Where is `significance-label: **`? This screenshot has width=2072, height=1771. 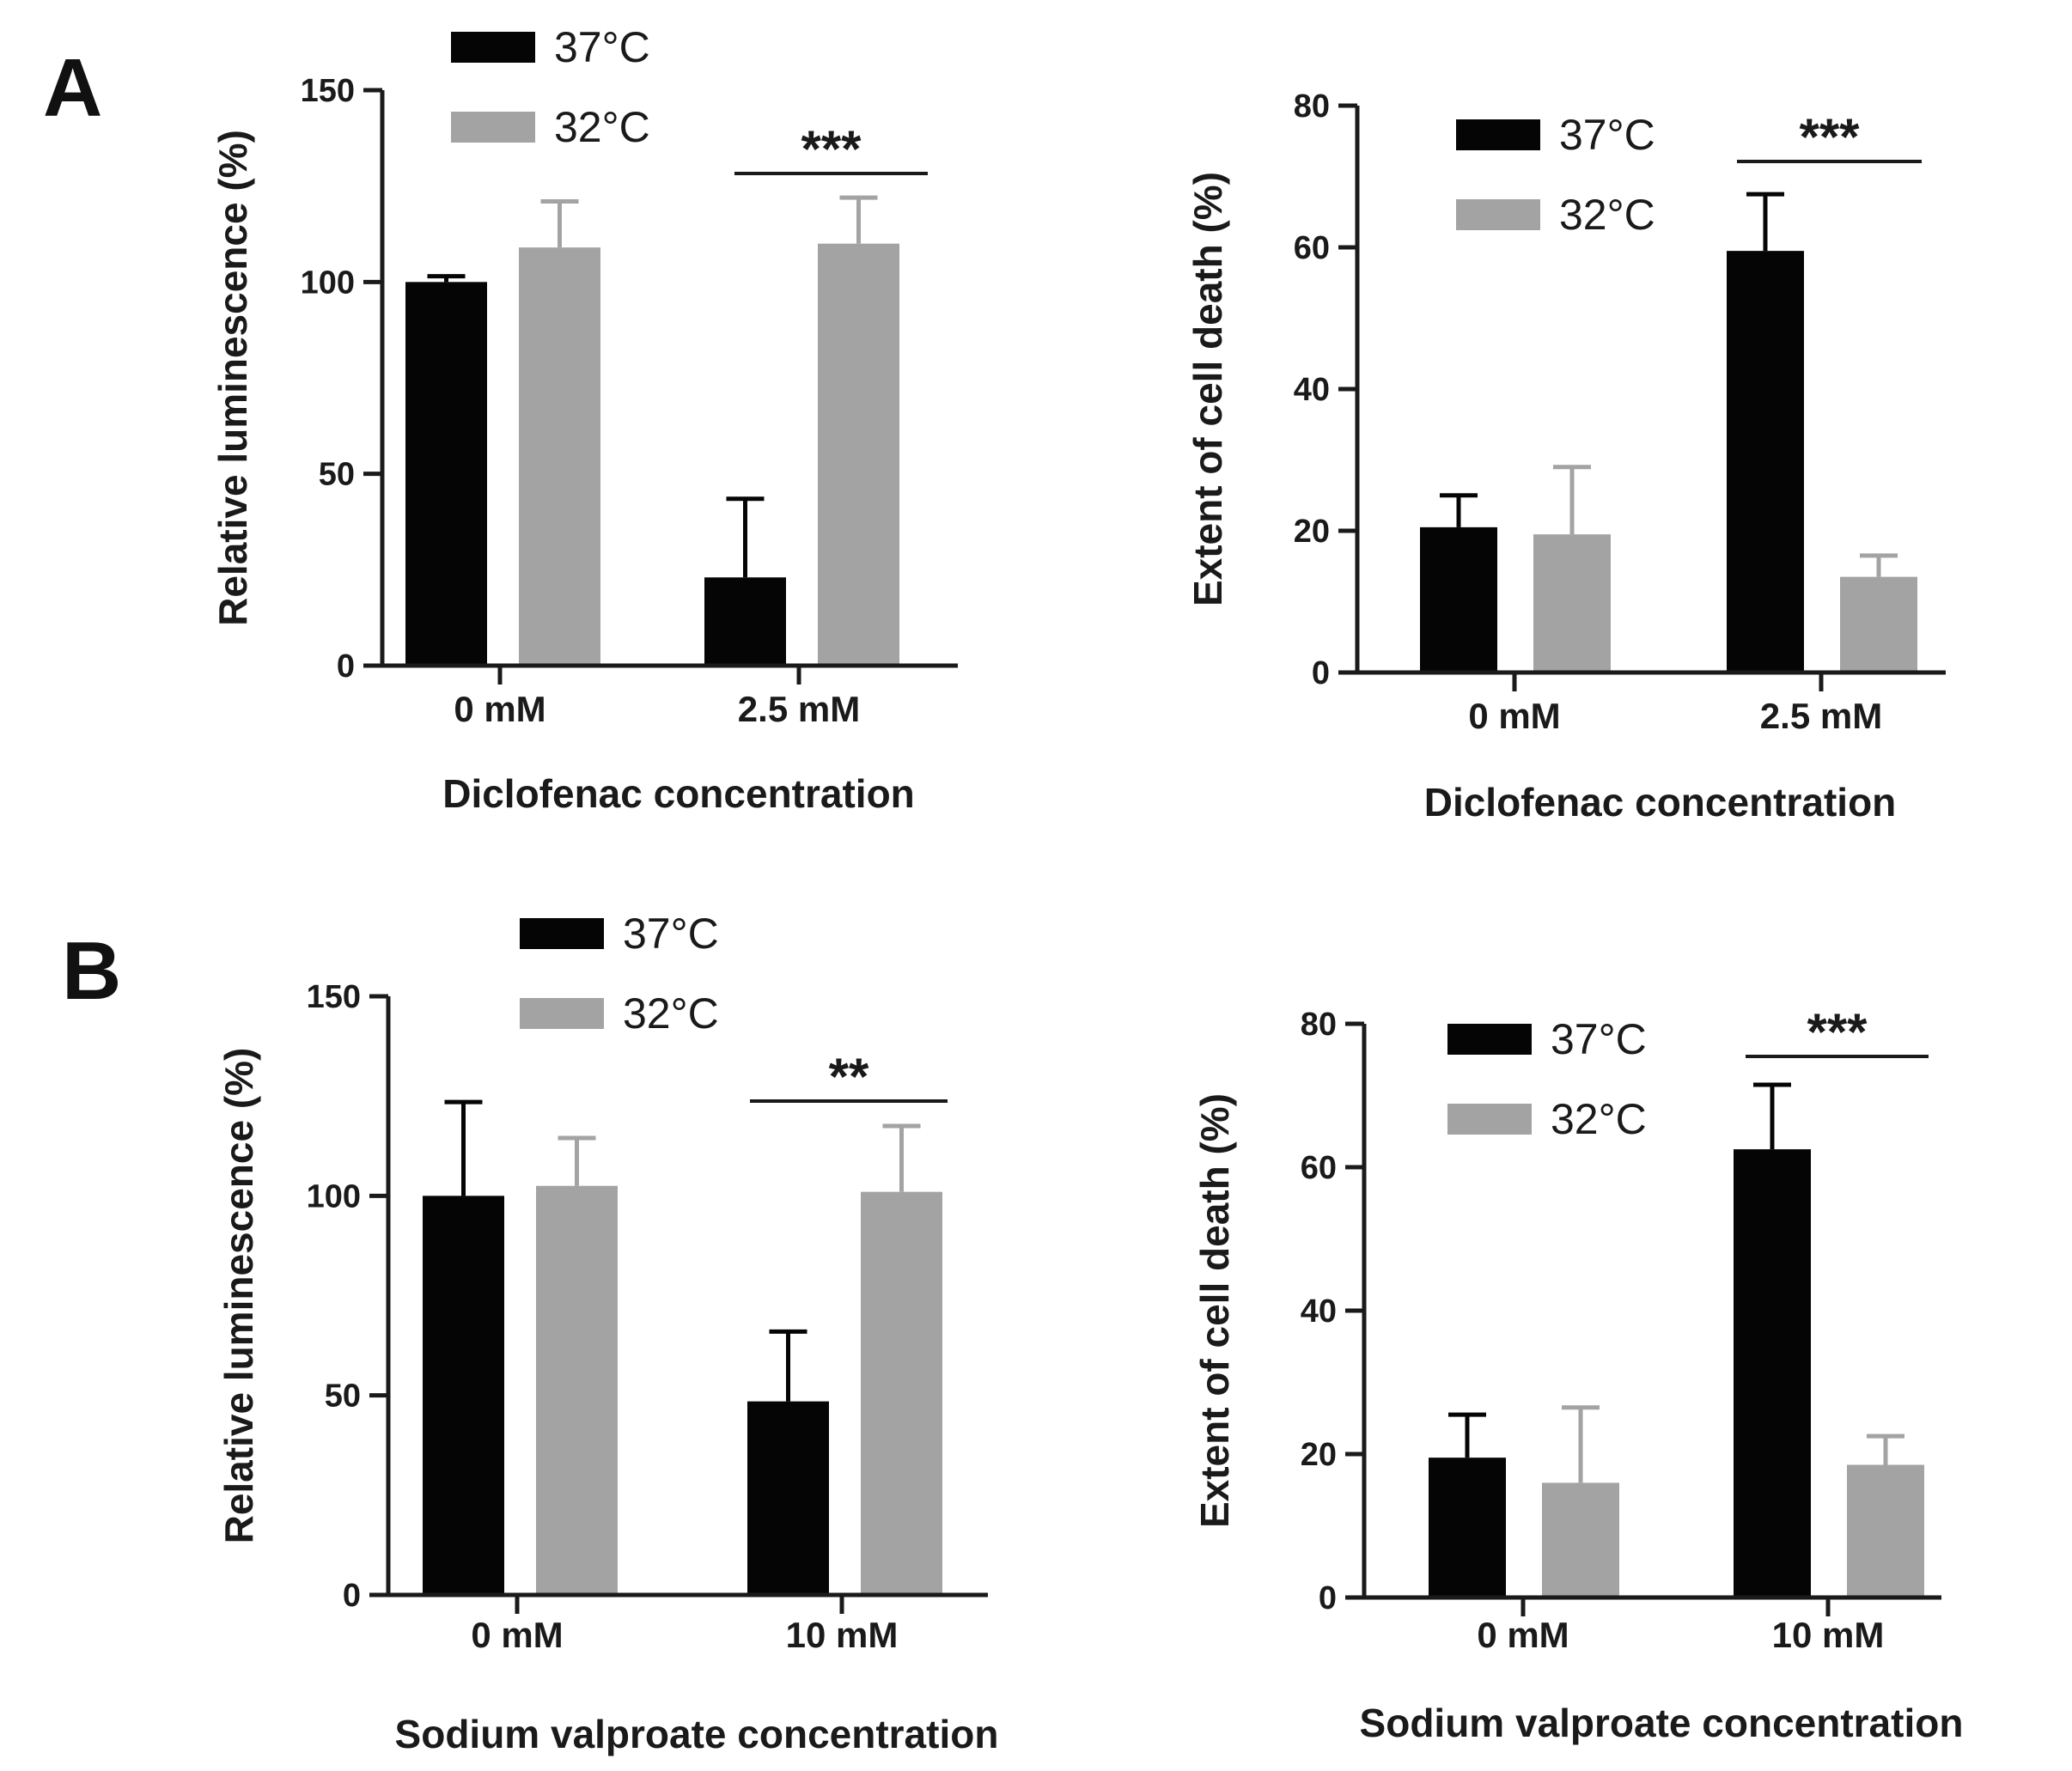 significance-label: ** is located at coordinates (849, 1076).